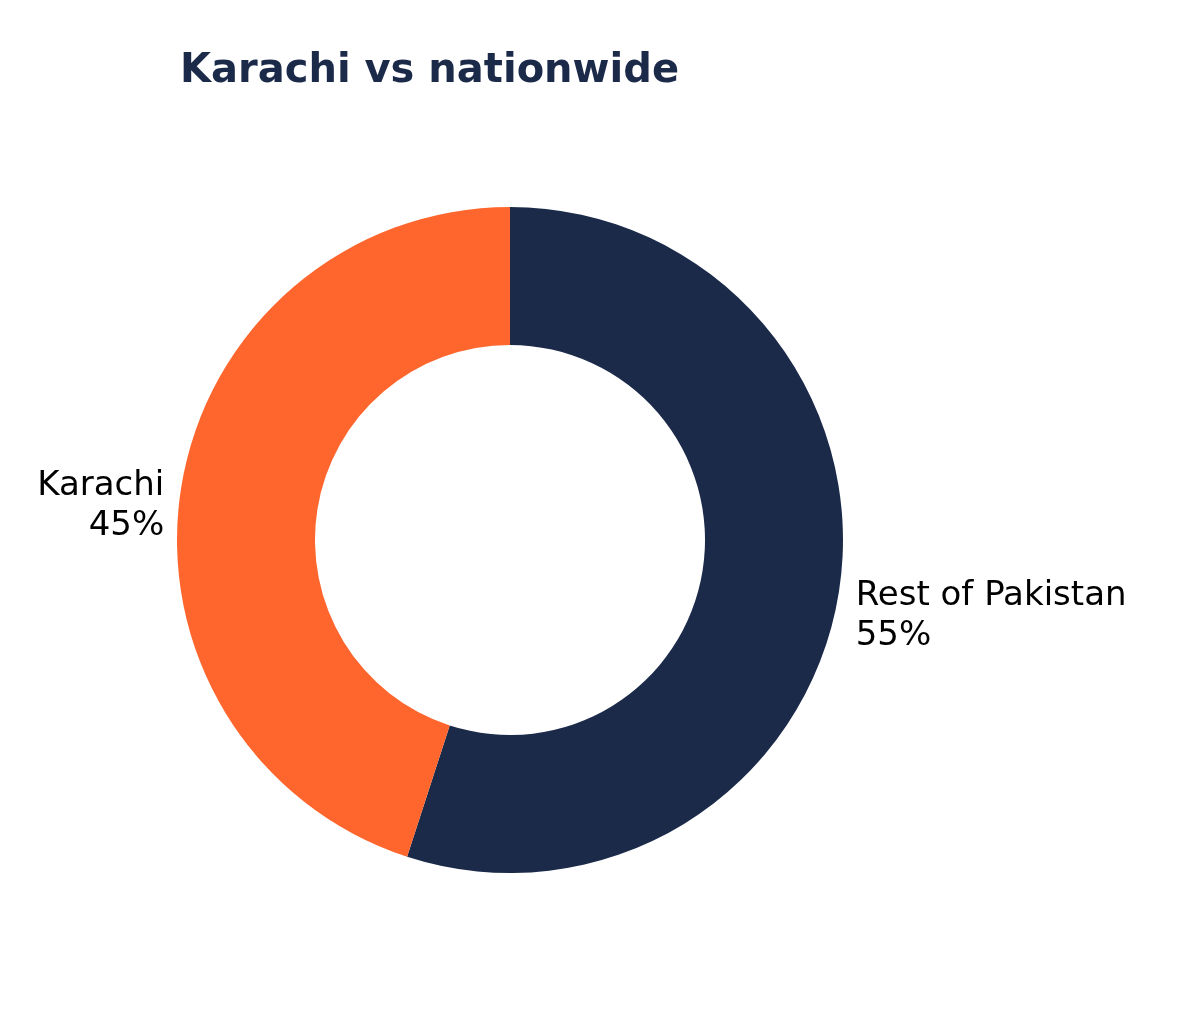 The height and width of the screenshot is (1028, 1200). What do you see at coordinates (126, 523) in the screenshot?
I see `data-label: 45%` at bounding box center [126, 523].